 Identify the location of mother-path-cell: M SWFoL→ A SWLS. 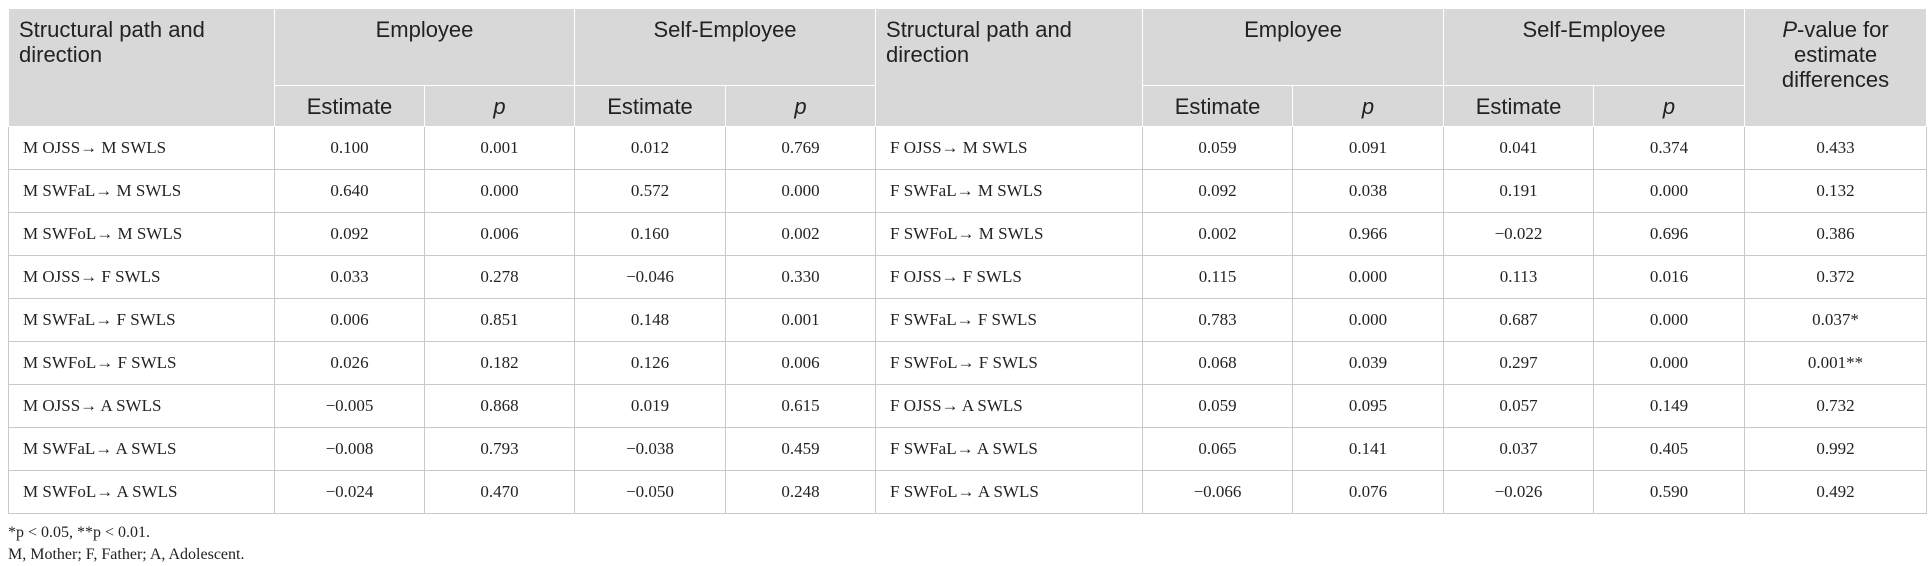
(141, 492).